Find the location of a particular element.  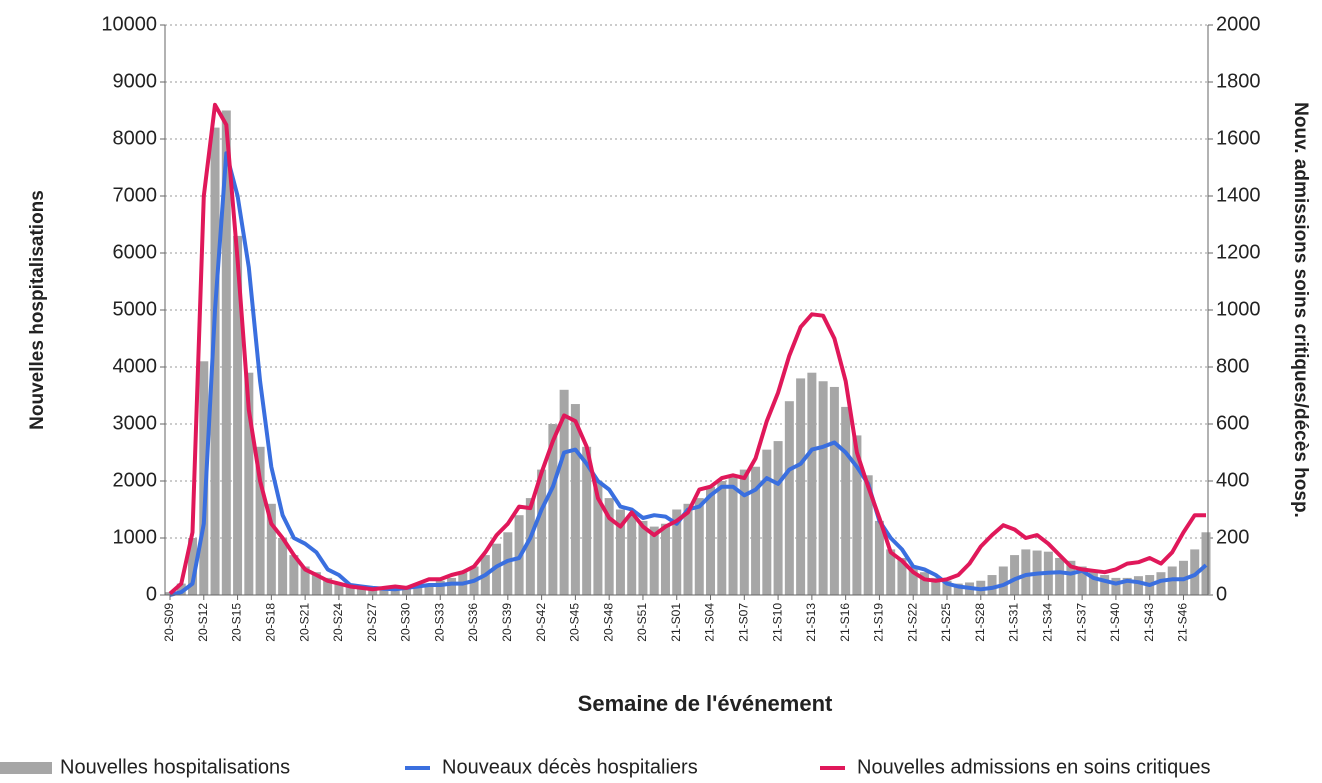

y2-tick-label: 400 is located at coordinates (1232, 480).